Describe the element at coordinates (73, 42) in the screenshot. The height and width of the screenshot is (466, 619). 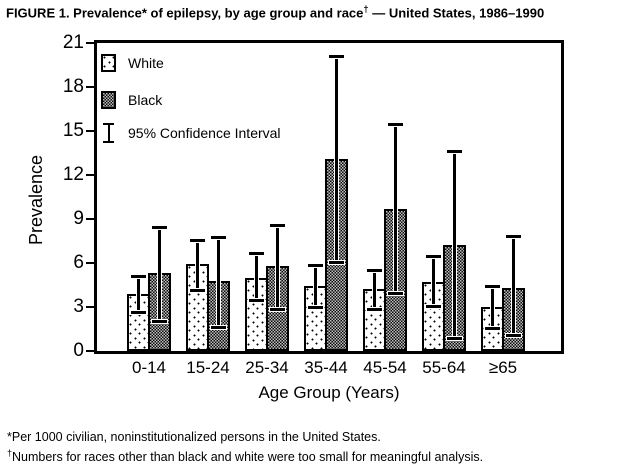
I see `y-tick-label: 21` at that location.